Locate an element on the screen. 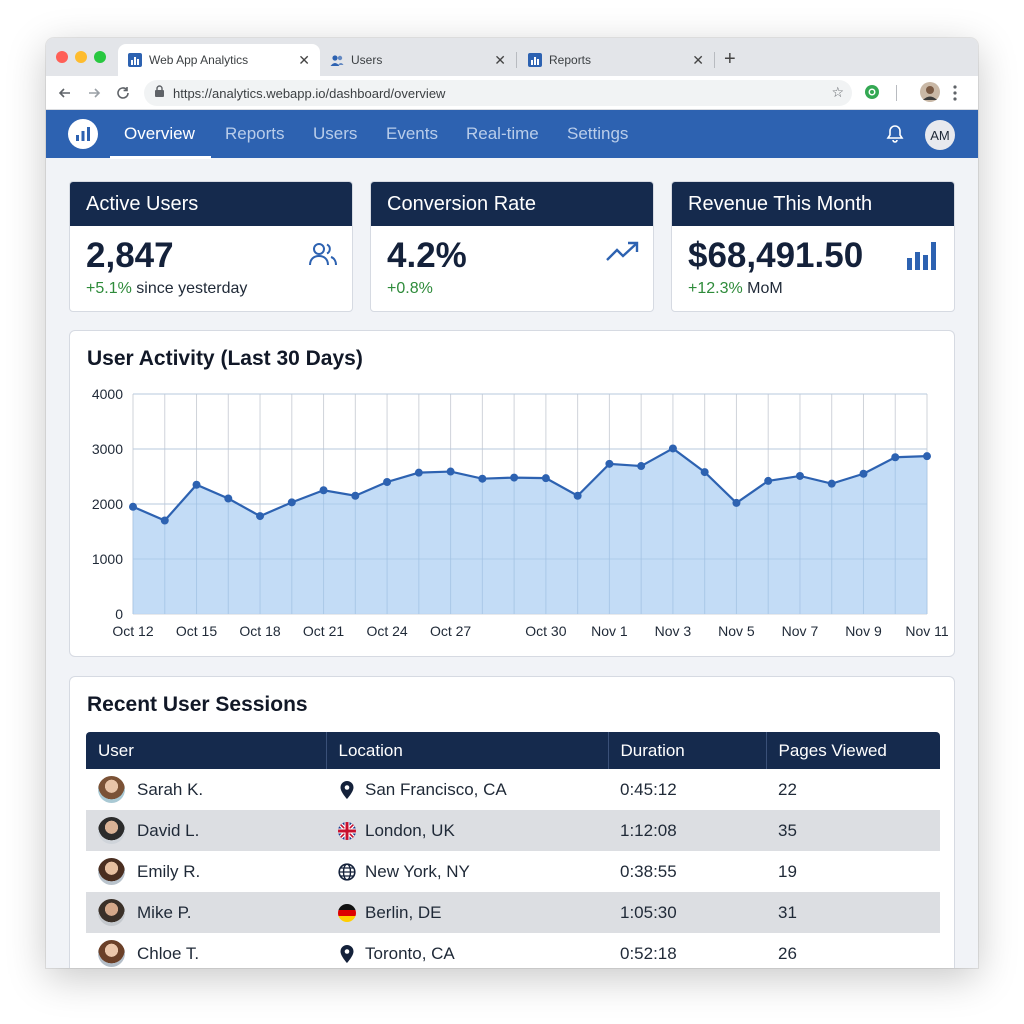 This screenshot has height=1024, width=1024. nav-real-time: Real-time is located at coordinates (502, 133).